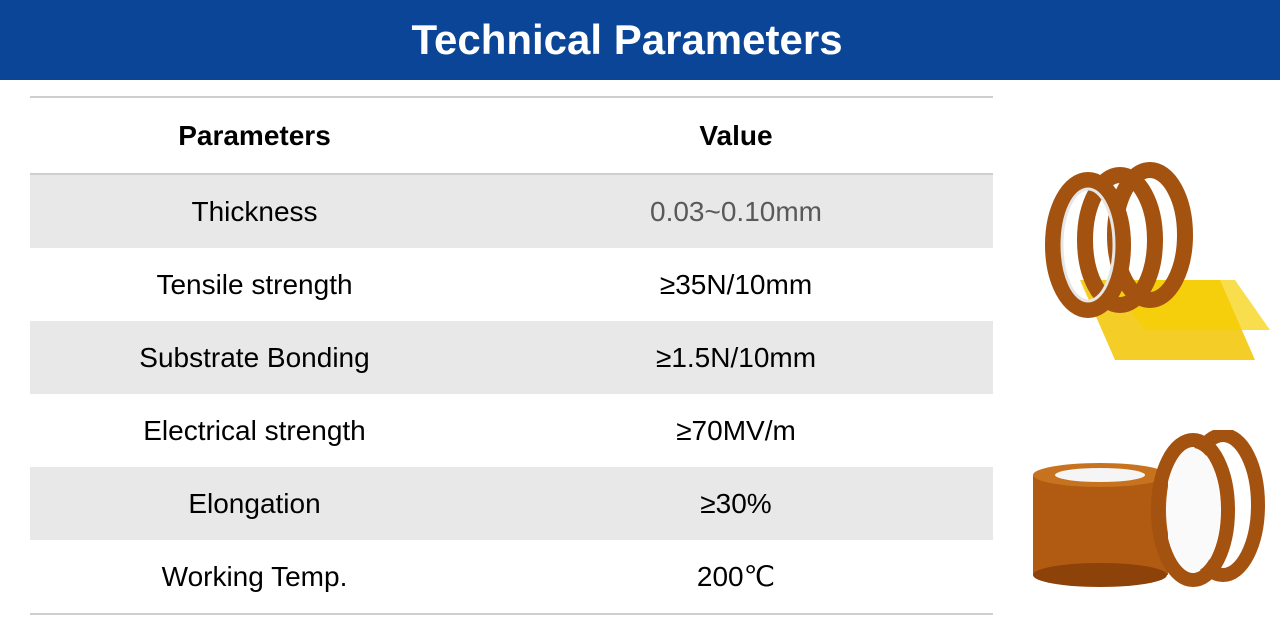 The height and width of the screenshot is (625, 1280). I want to click on table-row: Elongation ≥30%, so click(511, 503).